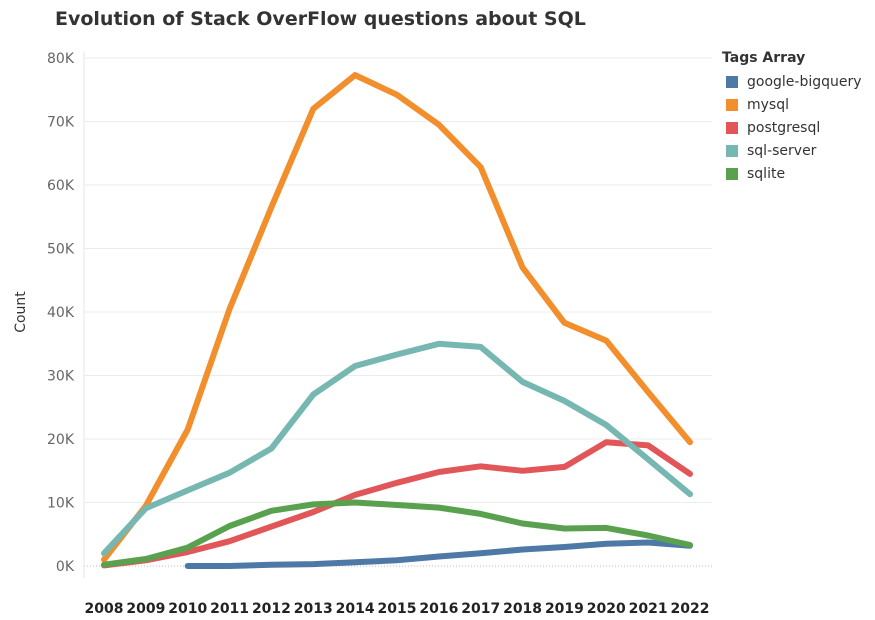  Describe the element at coordinates (792, 173) in the screenshot. I see `legend-item-sqlite: sqlite` at that location.